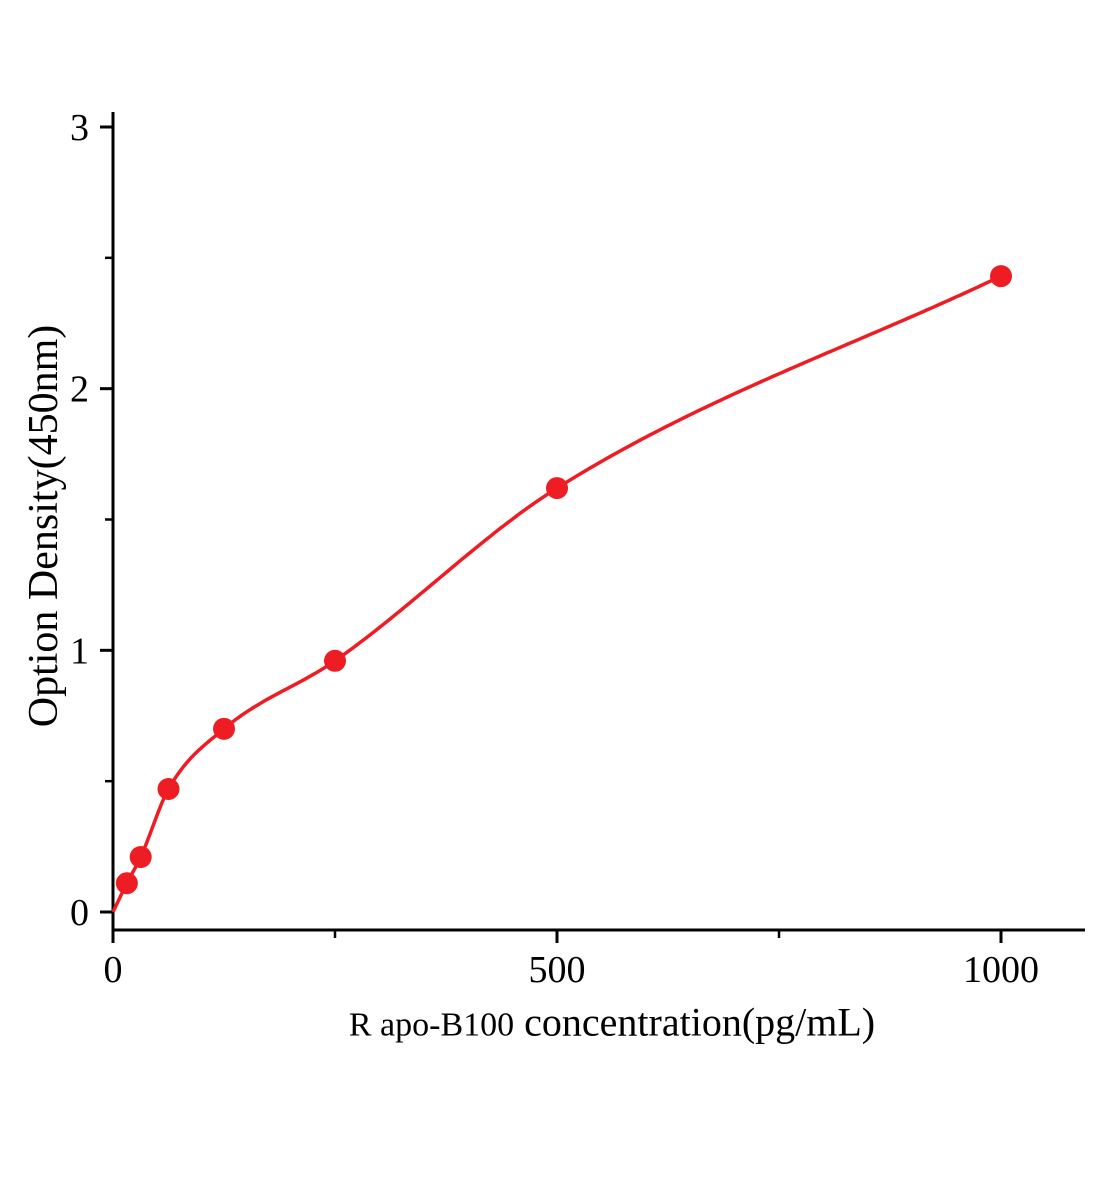 The height and width of the screenshot is (1200, 1104). Describe the element at coordinates (113, 970) in the screenshot. I see `x-tick-label: 0` at that location.